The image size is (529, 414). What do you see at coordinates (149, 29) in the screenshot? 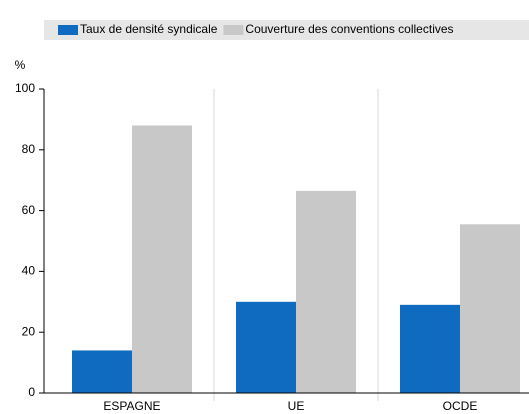
I see `legend-label: Taux de densité syndicale` at bounding box center [149, 29].